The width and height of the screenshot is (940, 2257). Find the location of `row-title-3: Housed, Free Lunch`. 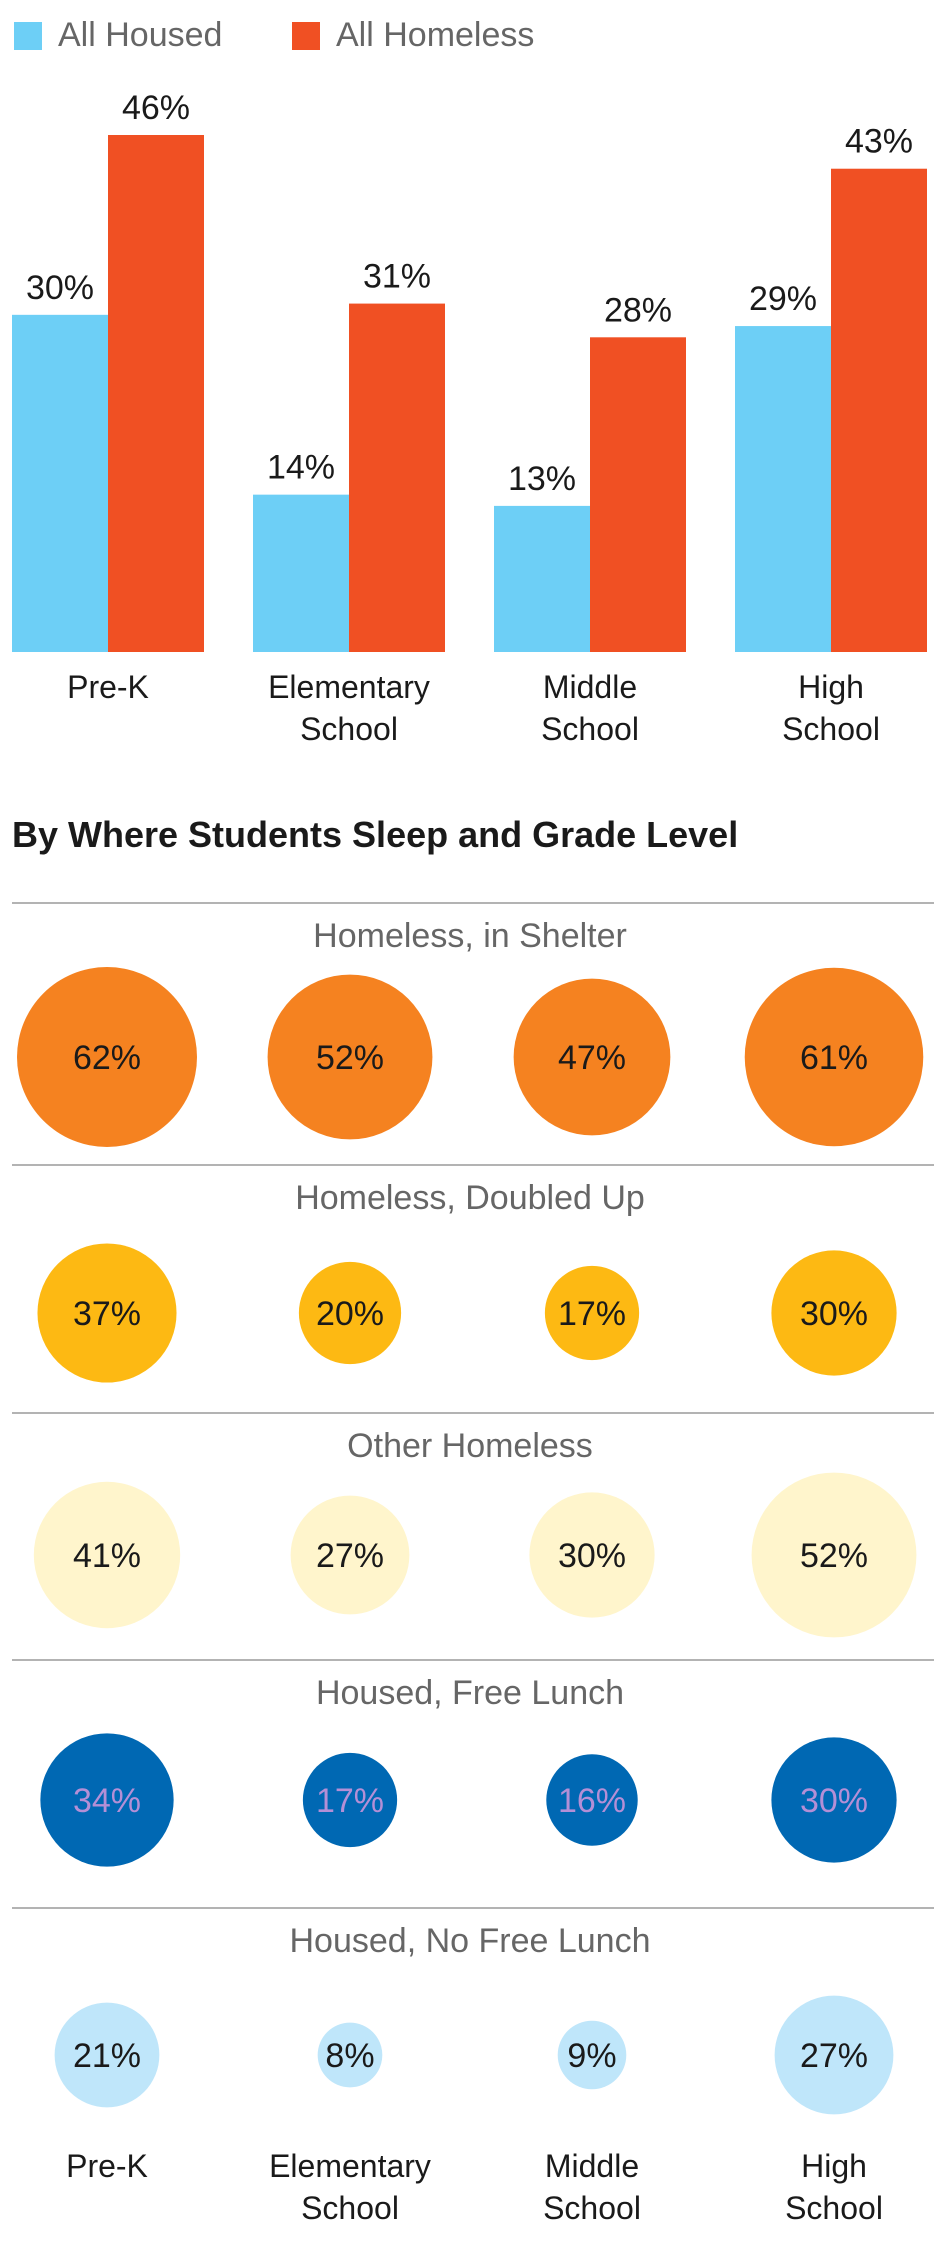

row-title-3: Housed, Free Lunch is located at coordinates (470, 1693).